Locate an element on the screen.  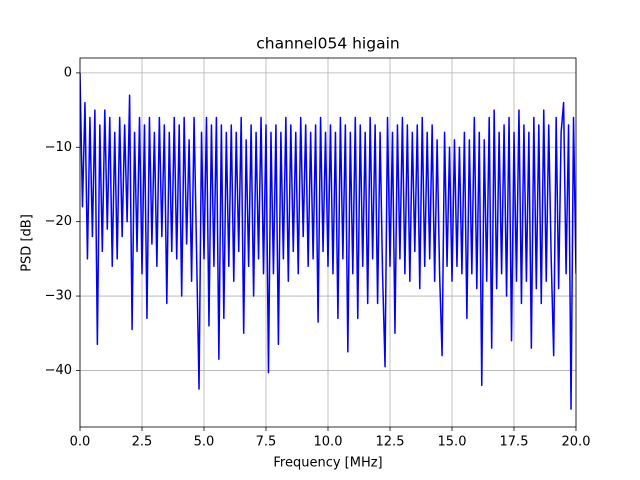
x-tick-label: 0.0 is located at coordinates (80, 442).